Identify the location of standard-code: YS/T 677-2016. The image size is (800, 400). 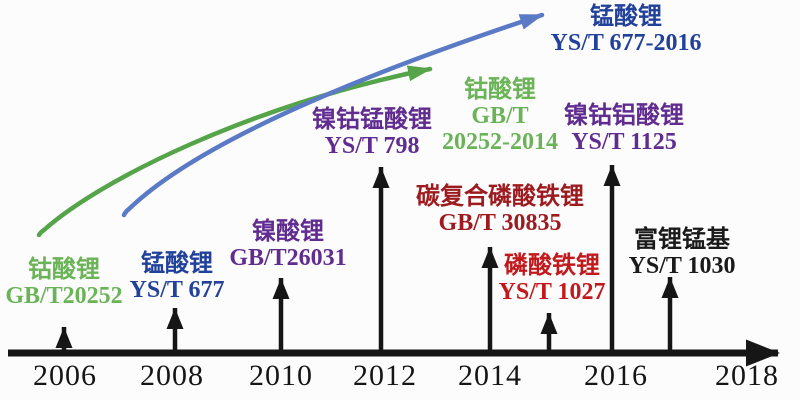
(626, 43).